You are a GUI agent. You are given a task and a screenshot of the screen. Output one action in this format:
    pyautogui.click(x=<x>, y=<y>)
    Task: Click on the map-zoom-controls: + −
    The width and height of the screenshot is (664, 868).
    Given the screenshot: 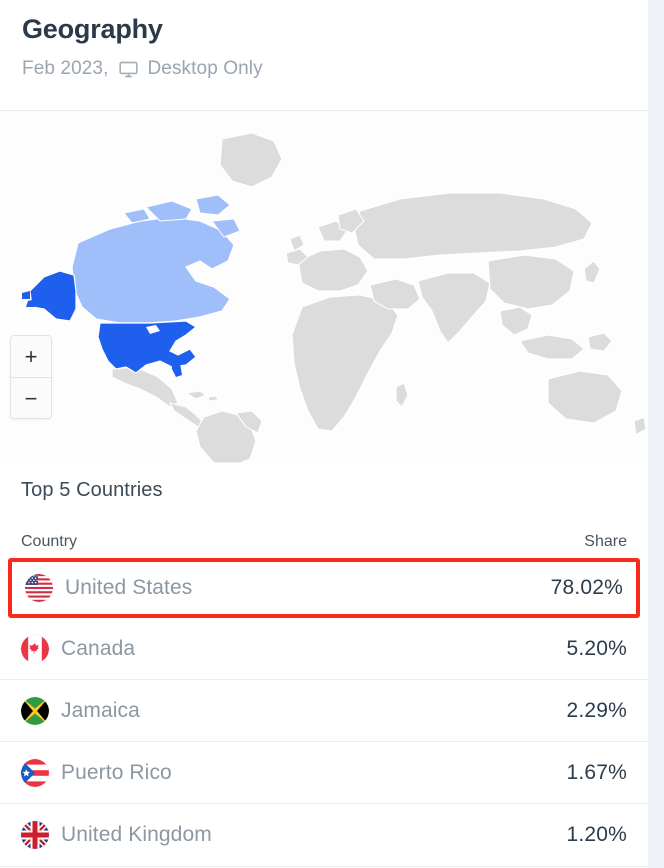 What is the action you would take?
    pyautogui.click(x=31, y=377)
    